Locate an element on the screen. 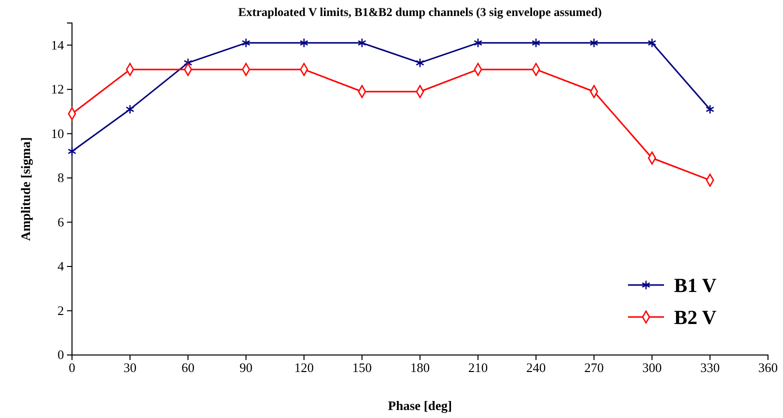  legend-label: B1 V is located at coordinates (695, 286).